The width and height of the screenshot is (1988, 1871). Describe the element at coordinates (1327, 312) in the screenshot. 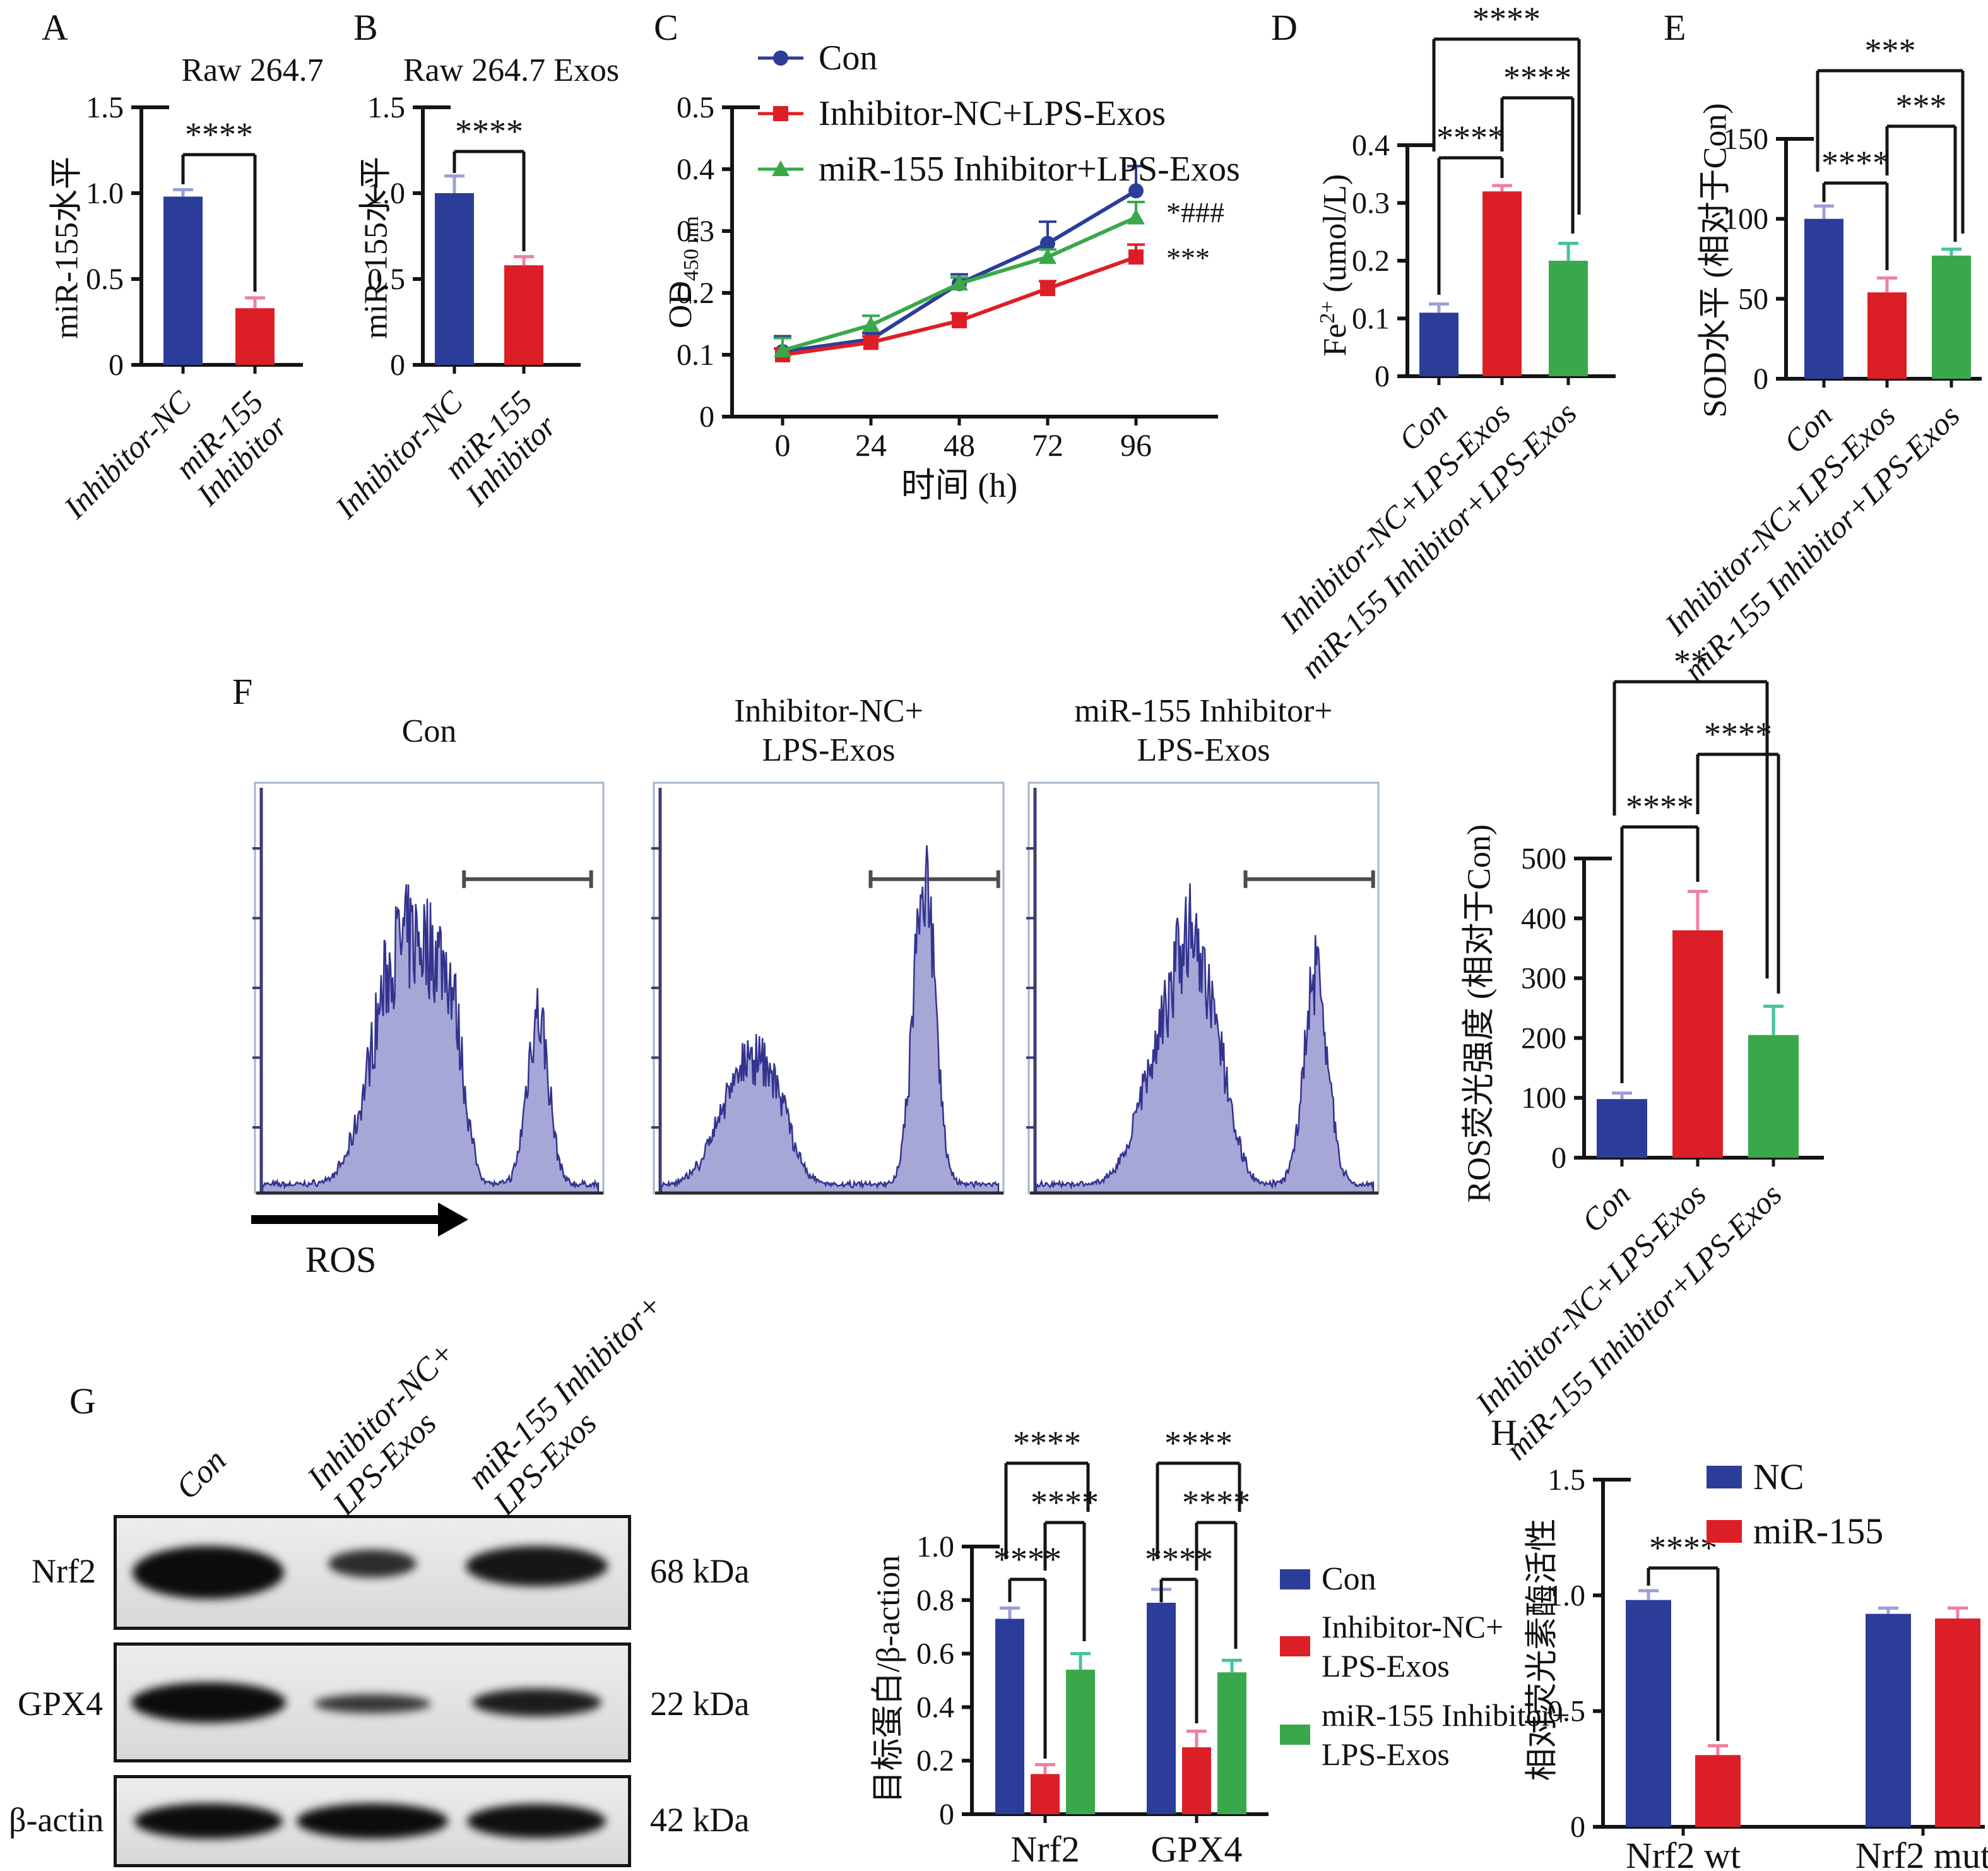

I see `y-label-d-sup: 2+` at that location.